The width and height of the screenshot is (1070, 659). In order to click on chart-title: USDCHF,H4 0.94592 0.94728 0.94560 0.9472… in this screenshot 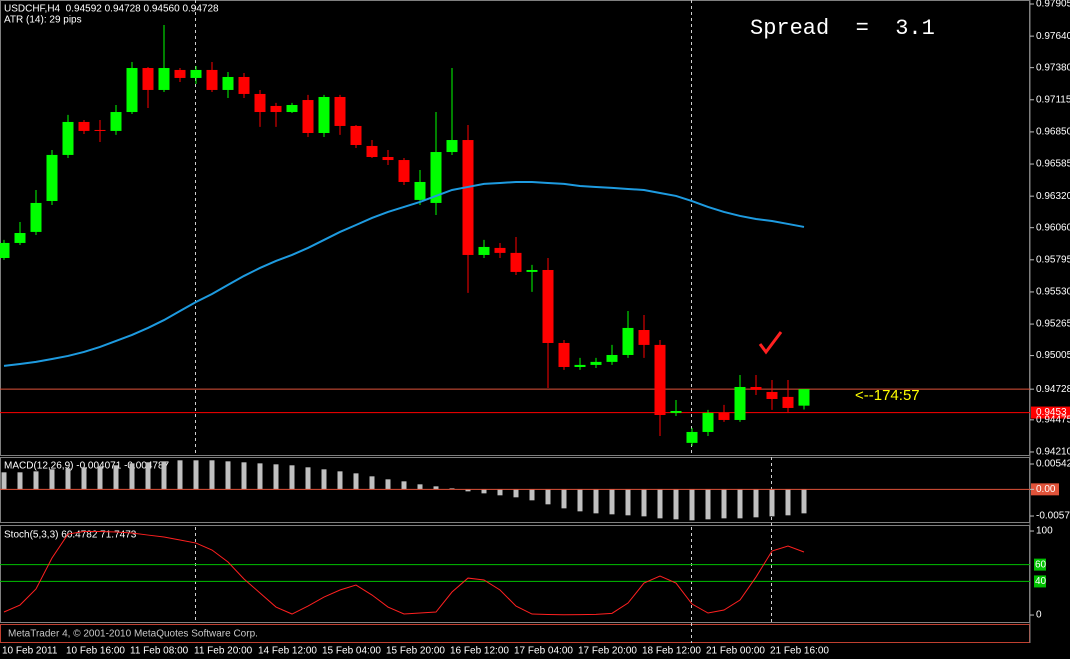, I will do `click(111, 9)`.